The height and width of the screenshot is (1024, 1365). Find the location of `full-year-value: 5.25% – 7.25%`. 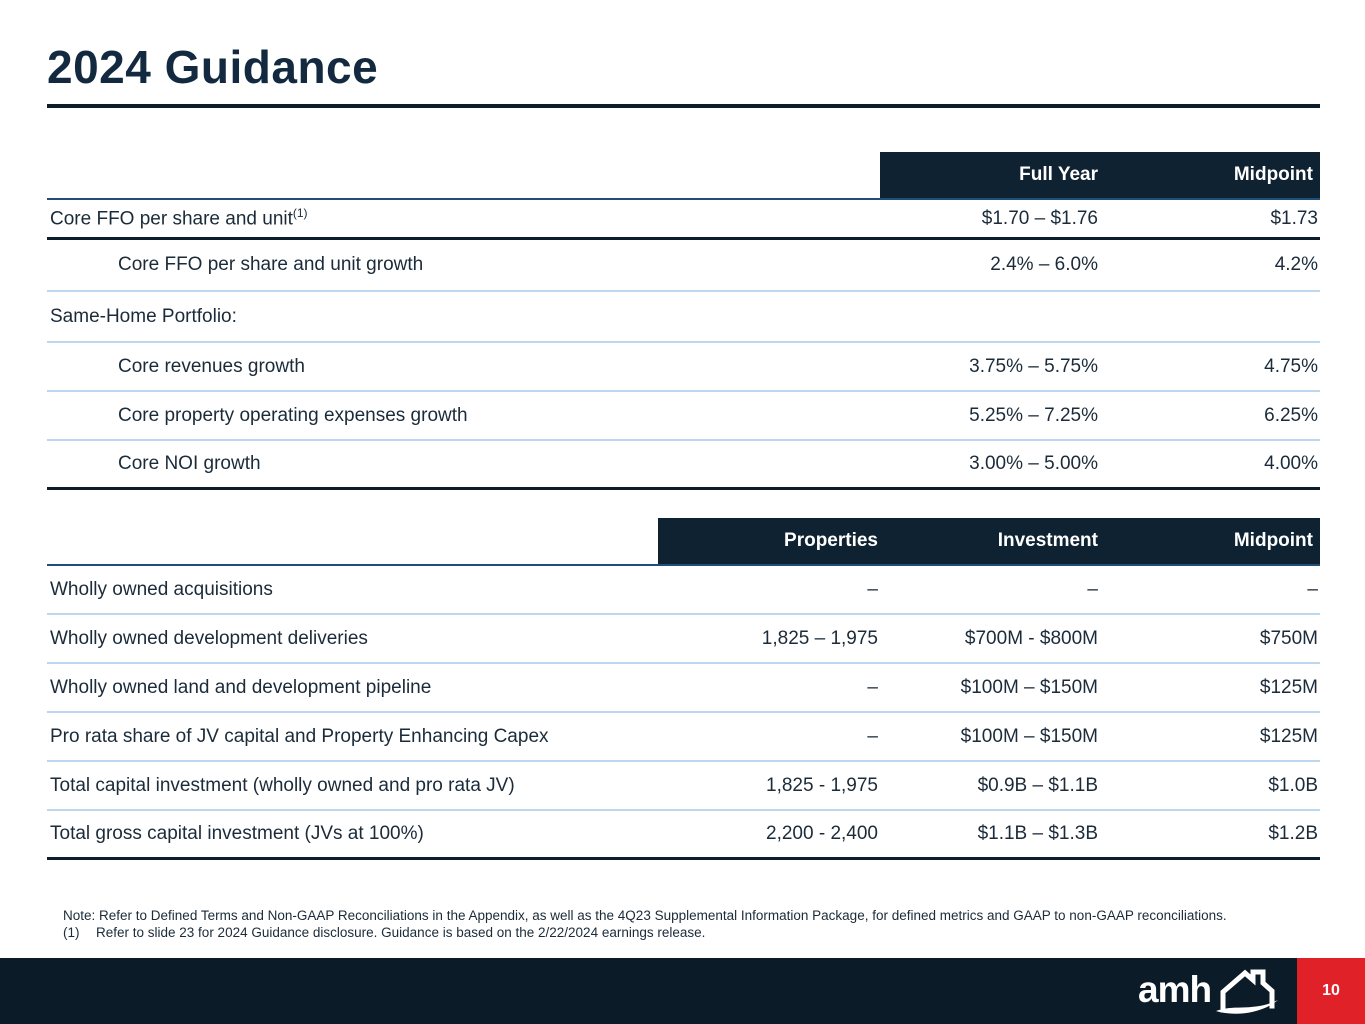

full-year-value: 5.25% – 7.25% is located at coordinates (1033, 415).